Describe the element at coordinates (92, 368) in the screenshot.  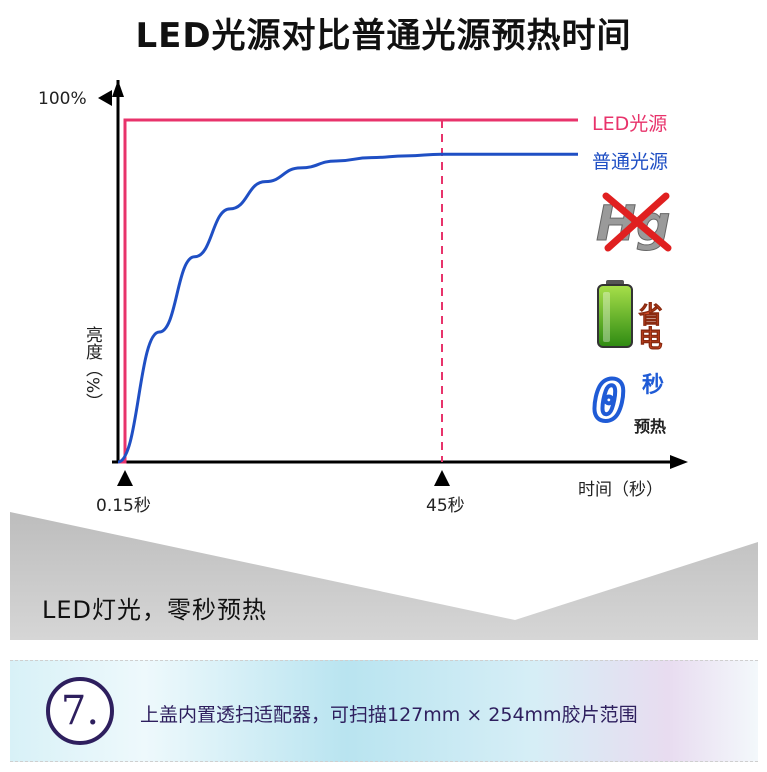
I see `y-axis-label: 亮度（%）` at that location.